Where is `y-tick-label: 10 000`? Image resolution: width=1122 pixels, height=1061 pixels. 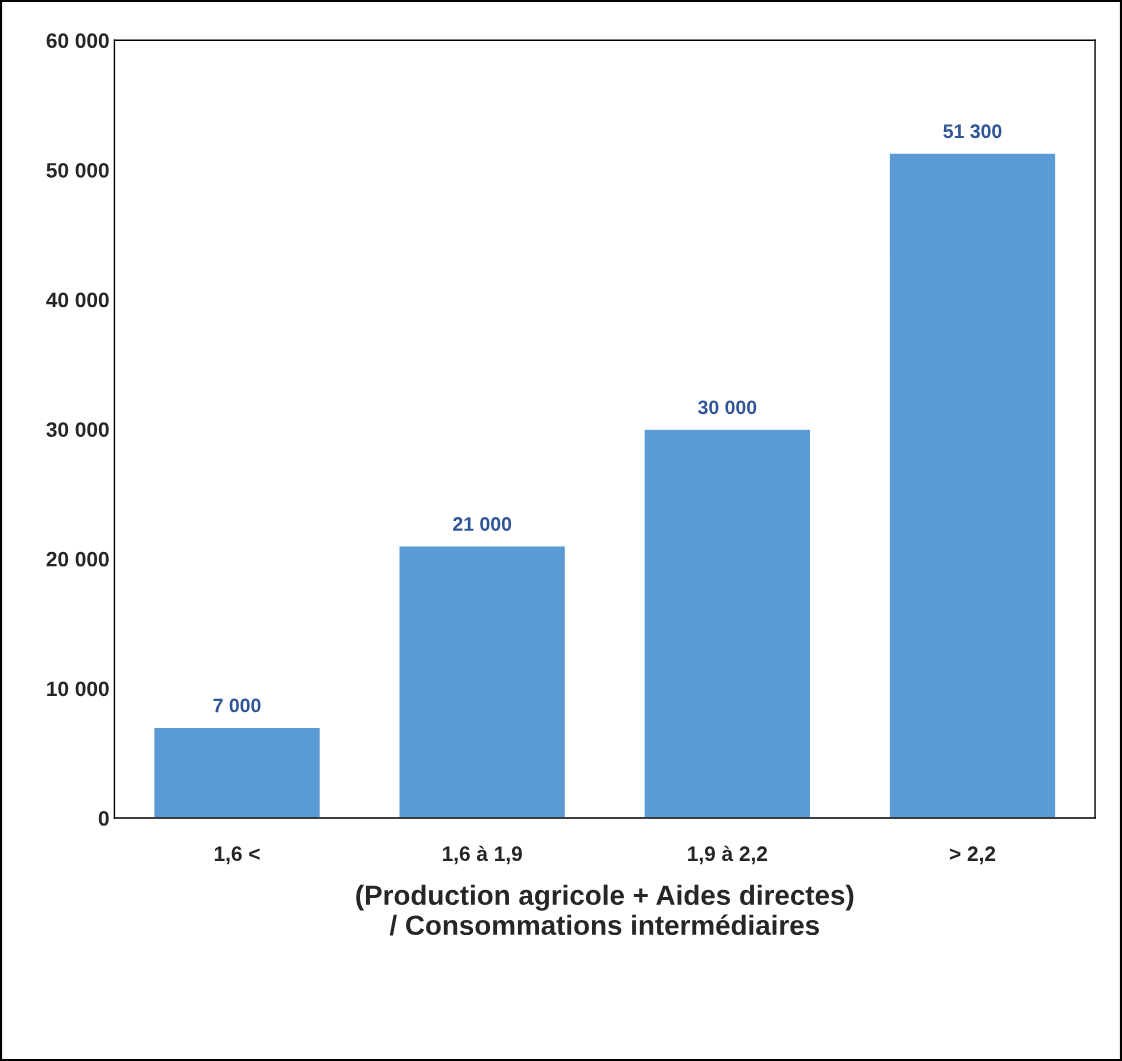 y-tick-label: 10 000 is located at coordinates (78, 689).